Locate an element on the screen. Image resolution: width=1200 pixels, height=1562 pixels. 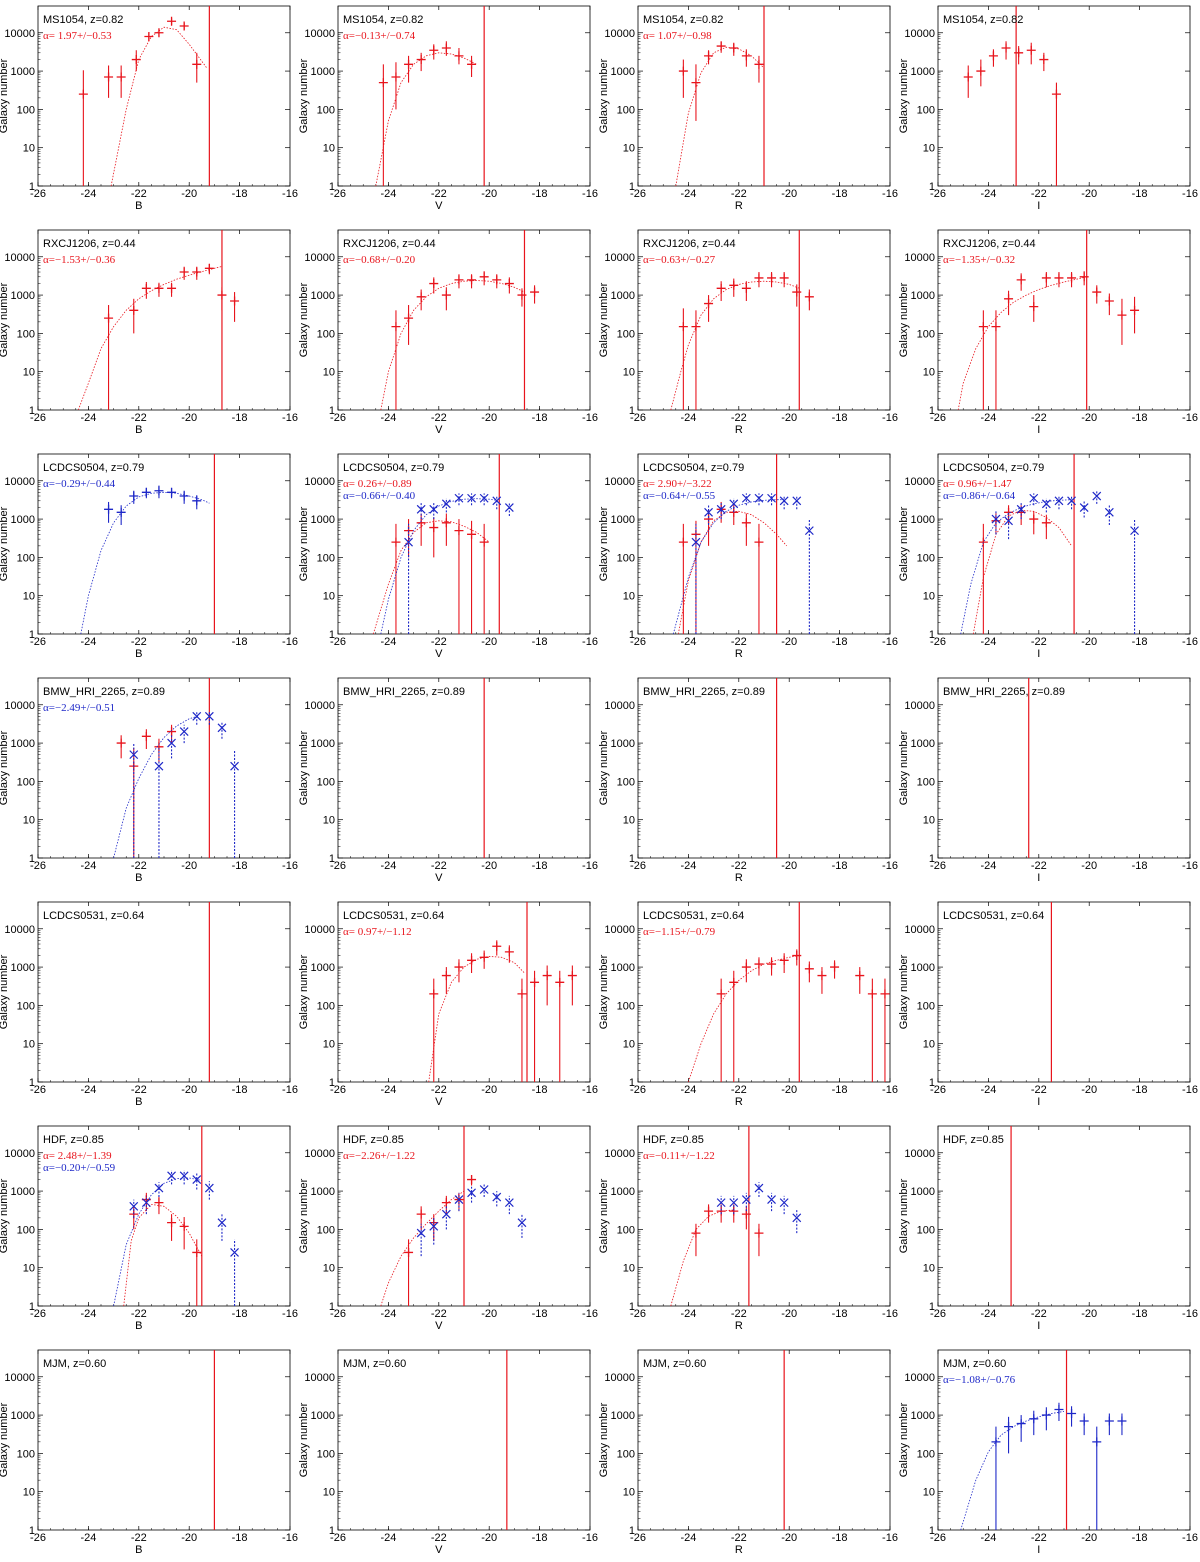
alpha-label-blue: α=−0.86+/−0.64 is located at coordinates (979, 496).